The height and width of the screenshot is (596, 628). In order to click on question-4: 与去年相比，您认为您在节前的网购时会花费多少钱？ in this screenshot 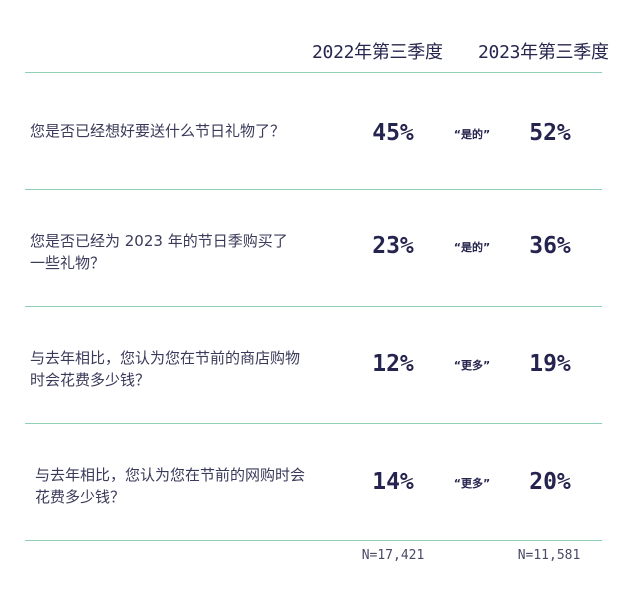, I will do `click(170, 486)`.